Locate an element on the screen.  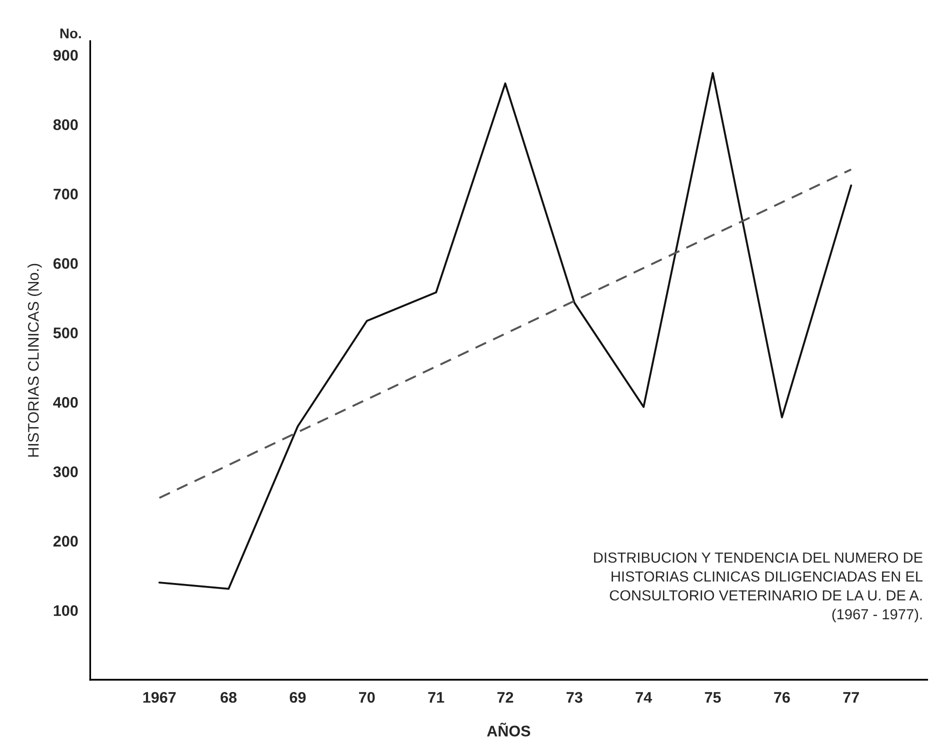
y-tick-label: 600 is located at coordinates (65, 263).